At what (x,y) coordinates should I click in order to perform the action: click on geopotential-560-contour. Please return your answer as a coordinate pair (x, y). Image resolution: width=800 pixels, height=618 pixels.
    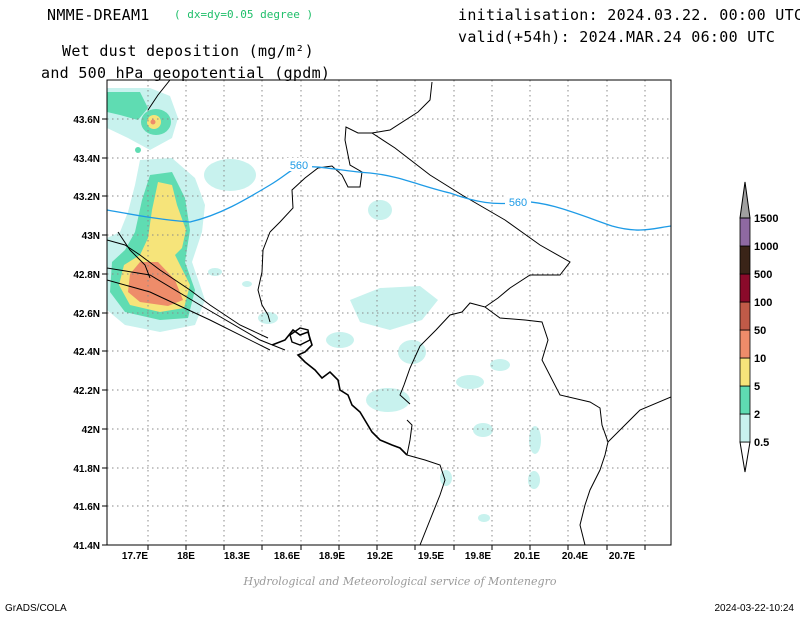
    Looking at the image, I should click on (389, 198).